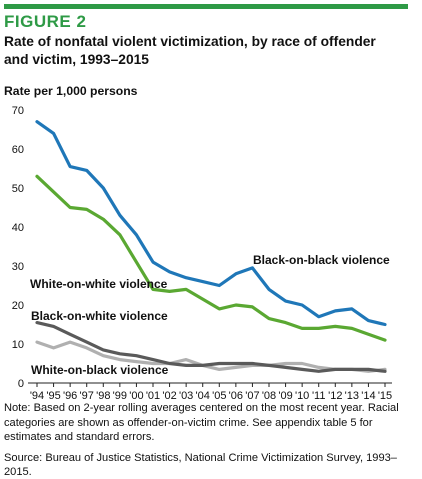 The width and height of the screenshot is (422, 479). What do you see at coordinates (219, 396) in the screenshot?
I see `x-tick-label: '05` at bounding box center [219, 396].